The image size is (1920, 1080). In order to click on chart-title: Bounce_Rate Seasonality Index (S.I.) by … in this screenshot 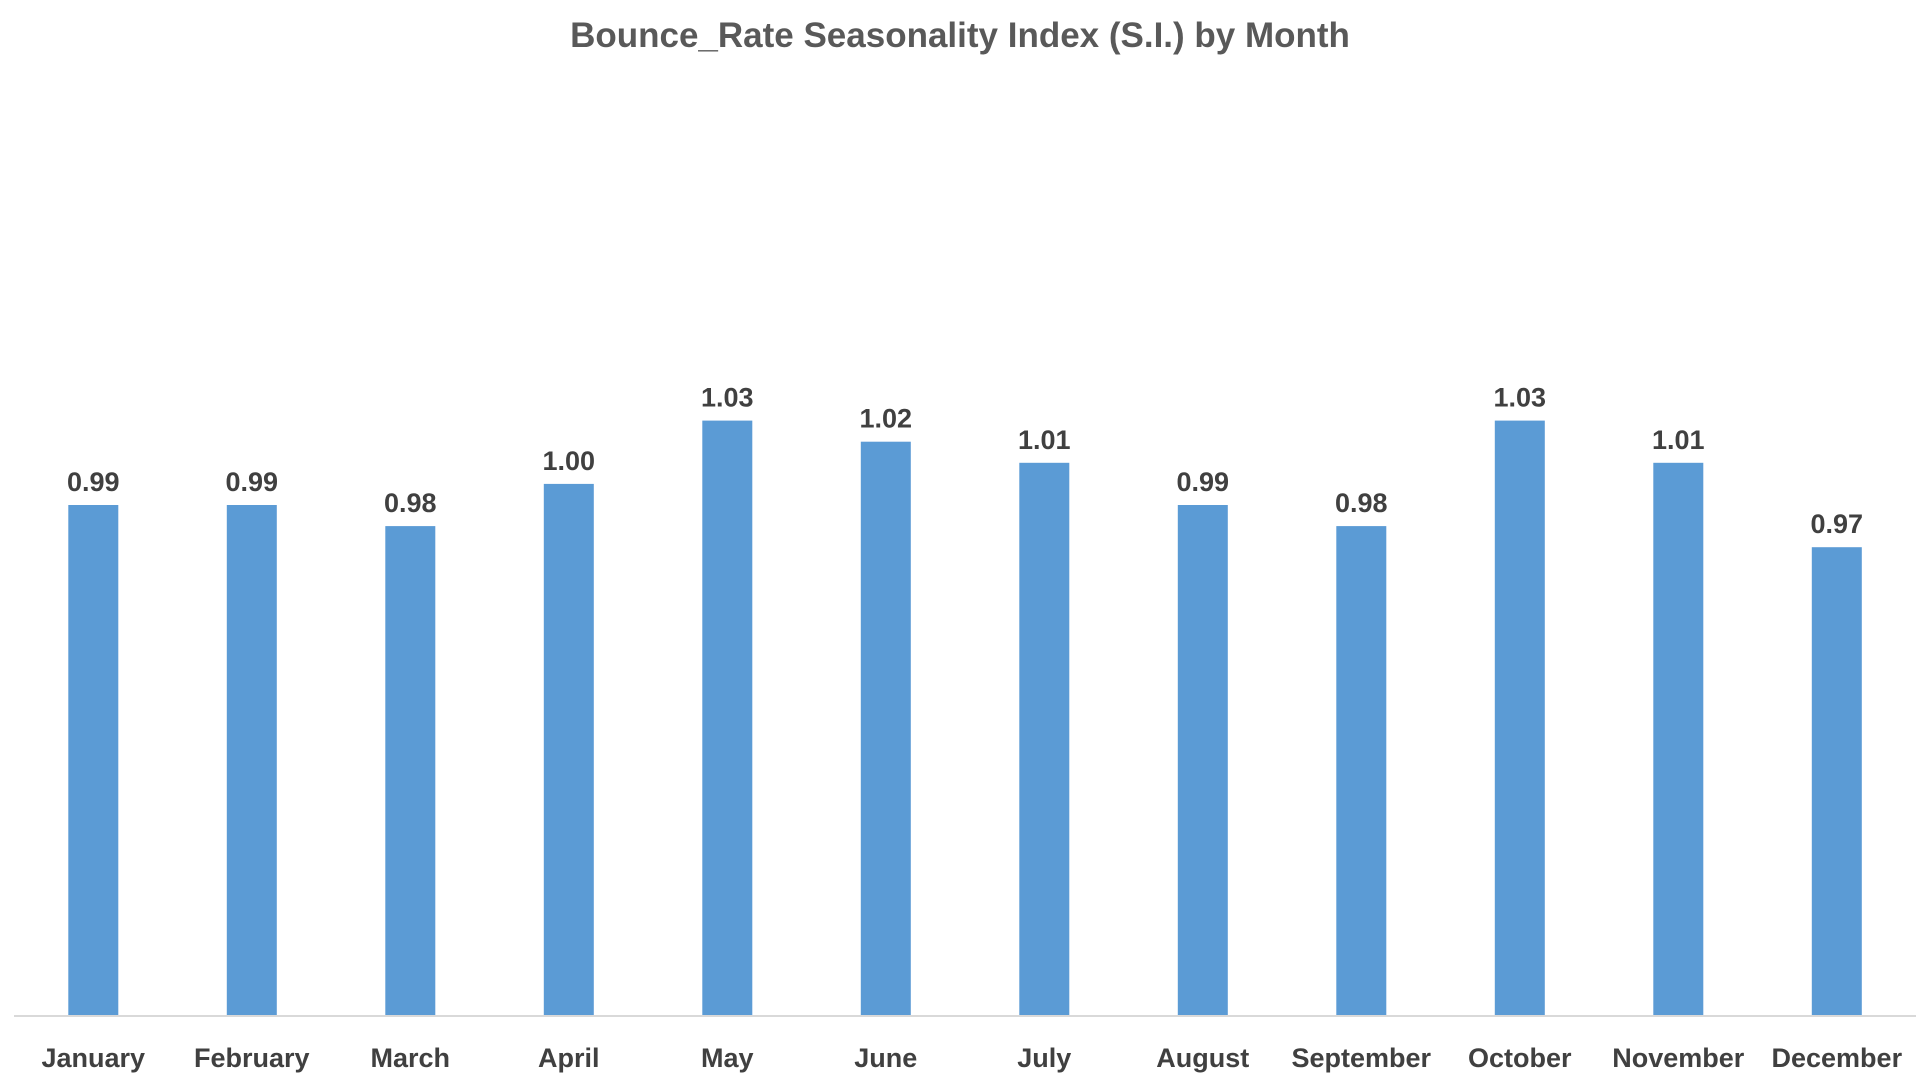, I will do `click(960, 35)`.